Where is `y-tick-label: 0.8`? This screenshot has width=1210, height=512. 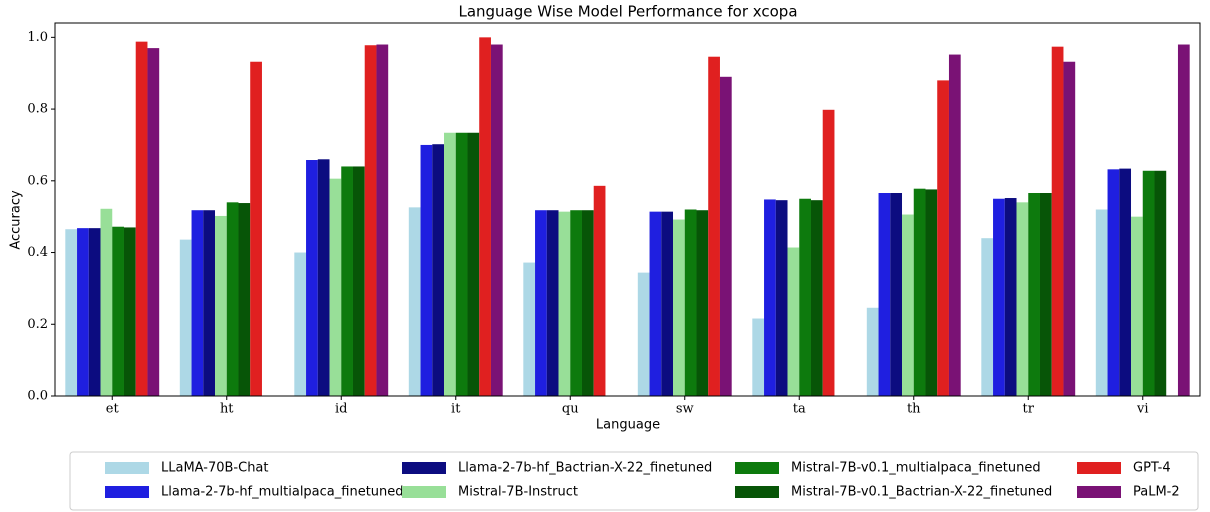
y-tick-label: 0.8 is located at coordinates (37, 109).